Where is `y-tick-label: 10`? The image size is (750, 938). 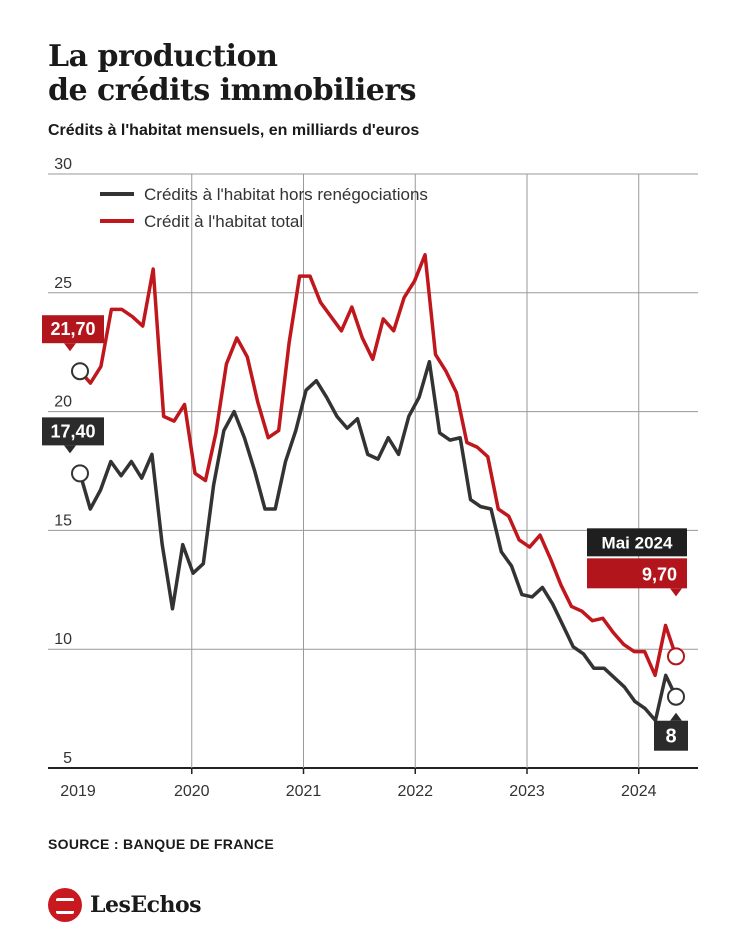 y-tick-label: 10 is located at coordinates (63, 639).